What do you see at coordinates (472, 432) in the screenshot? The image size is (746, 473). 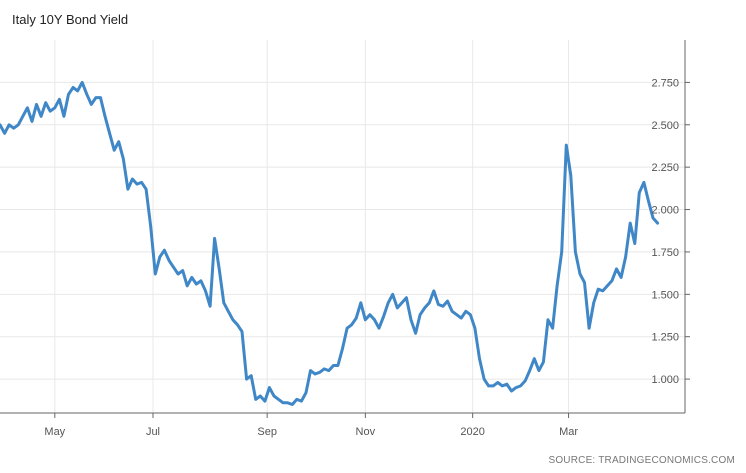 I see `x-tick-label: 2020` at bounding box center [472, 432].